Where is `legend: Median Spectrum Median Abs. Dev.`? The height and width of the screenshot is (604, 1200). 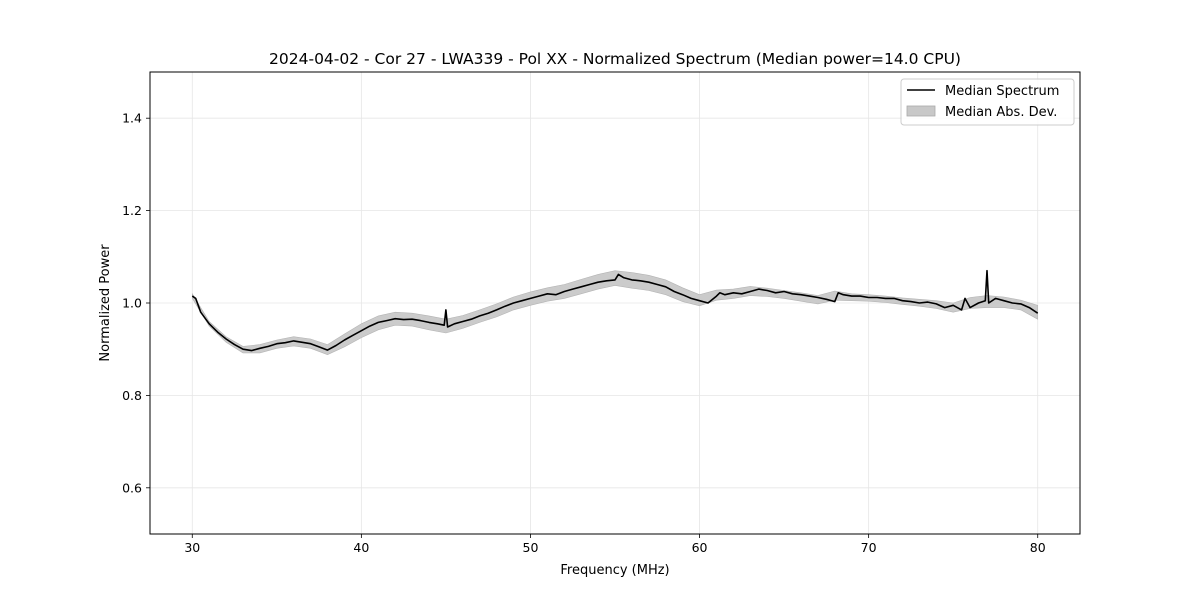 legend: Median Spectrum Median Abs. Dev. is located at coordinates (987, 102).